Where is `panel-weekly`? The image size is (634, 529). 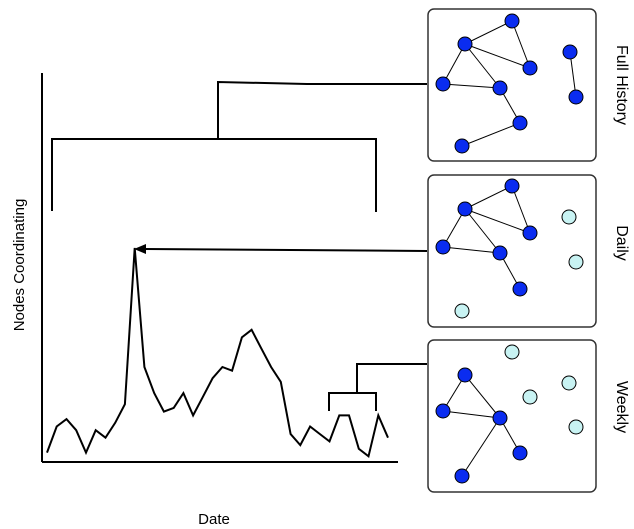 panel-weekly is located at coordinates (512, 416).